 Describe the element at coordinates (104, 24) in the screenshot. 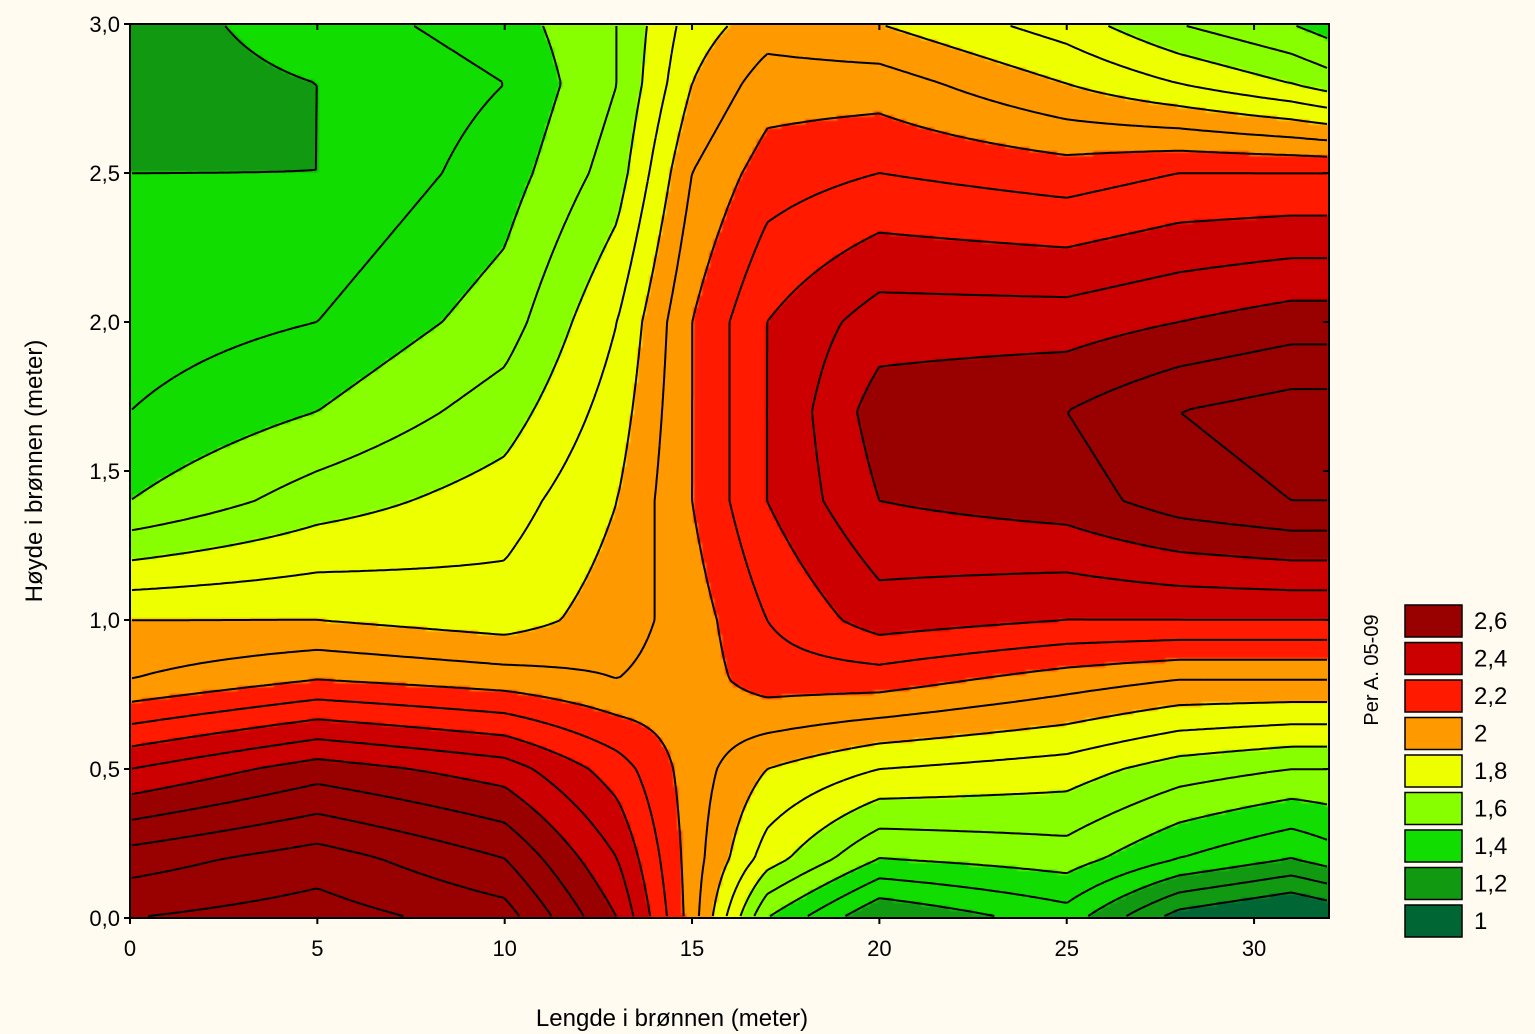

I see `y-tick-label: 3,0` at that location.